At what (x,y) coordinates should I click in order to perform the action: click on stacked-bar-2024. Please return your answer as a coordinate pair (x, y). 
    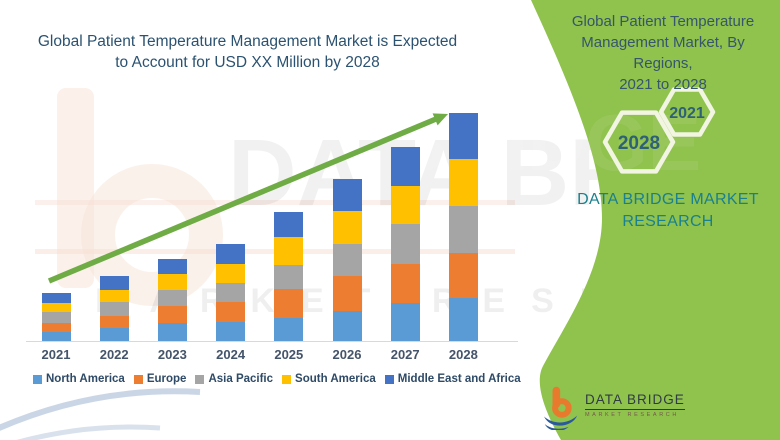
    Looking at the image, I should click on (231, 292).